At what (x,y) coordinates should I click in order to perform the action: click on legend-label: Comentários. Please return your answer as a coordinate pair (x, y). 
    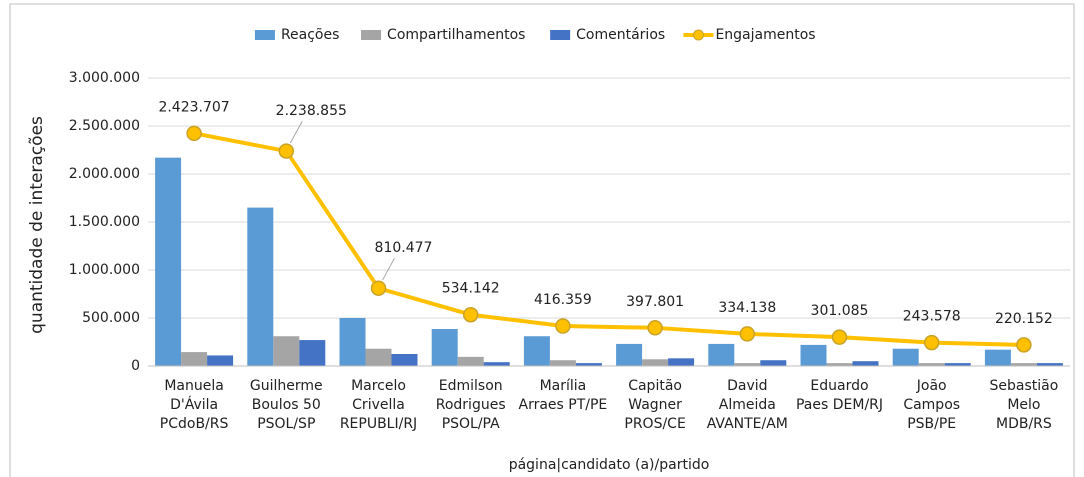
    Looking at the image, I should click on (620, 35).